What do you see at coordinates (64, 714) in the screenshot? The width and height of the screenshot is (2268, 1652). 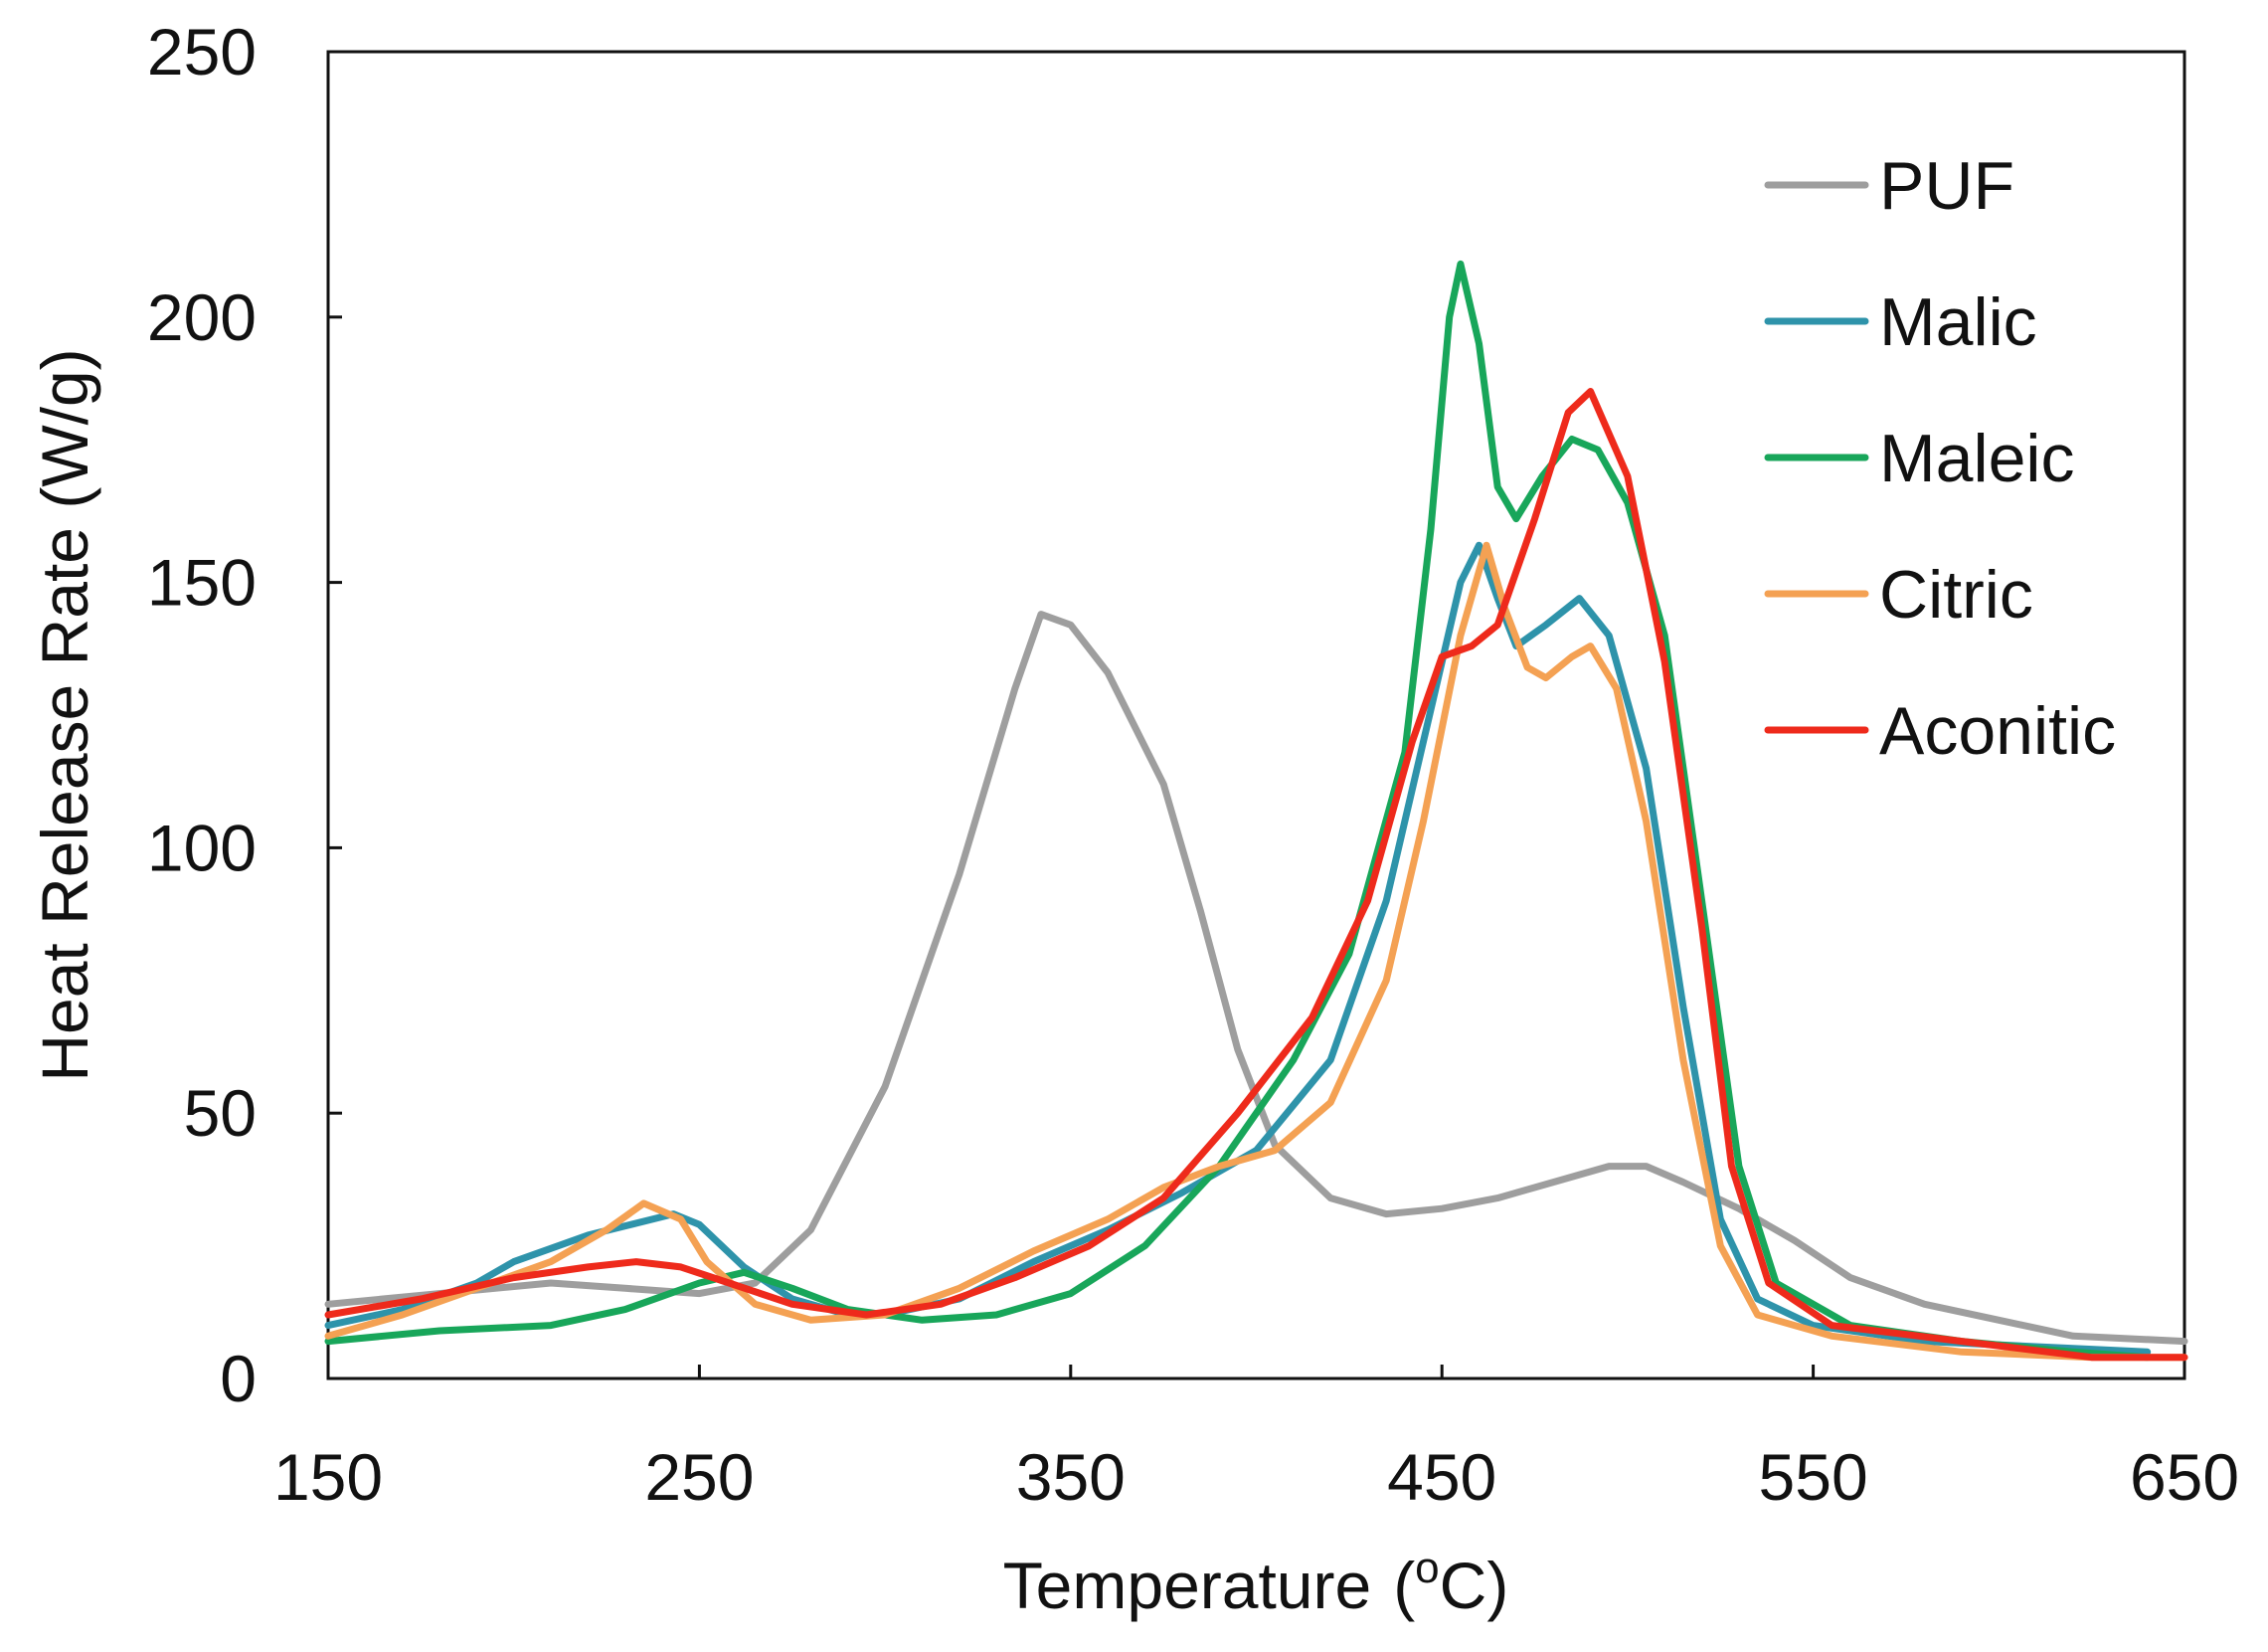 I see `y-axis-title: Heat Release Rate (W/g)` at bounding box center [64, 714].